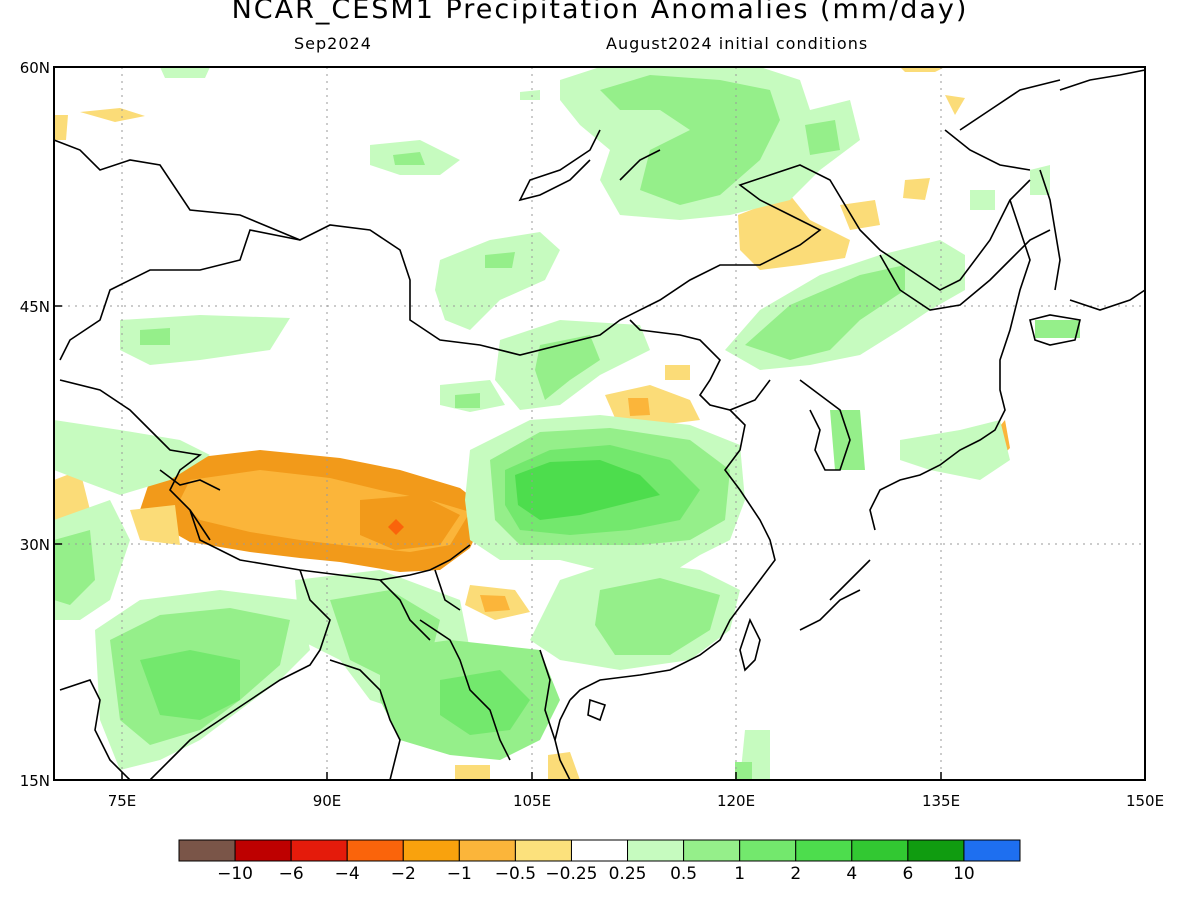 The image size is (1200, 900). I want to click on wet-region-siberia-mid, so click(690, 140).